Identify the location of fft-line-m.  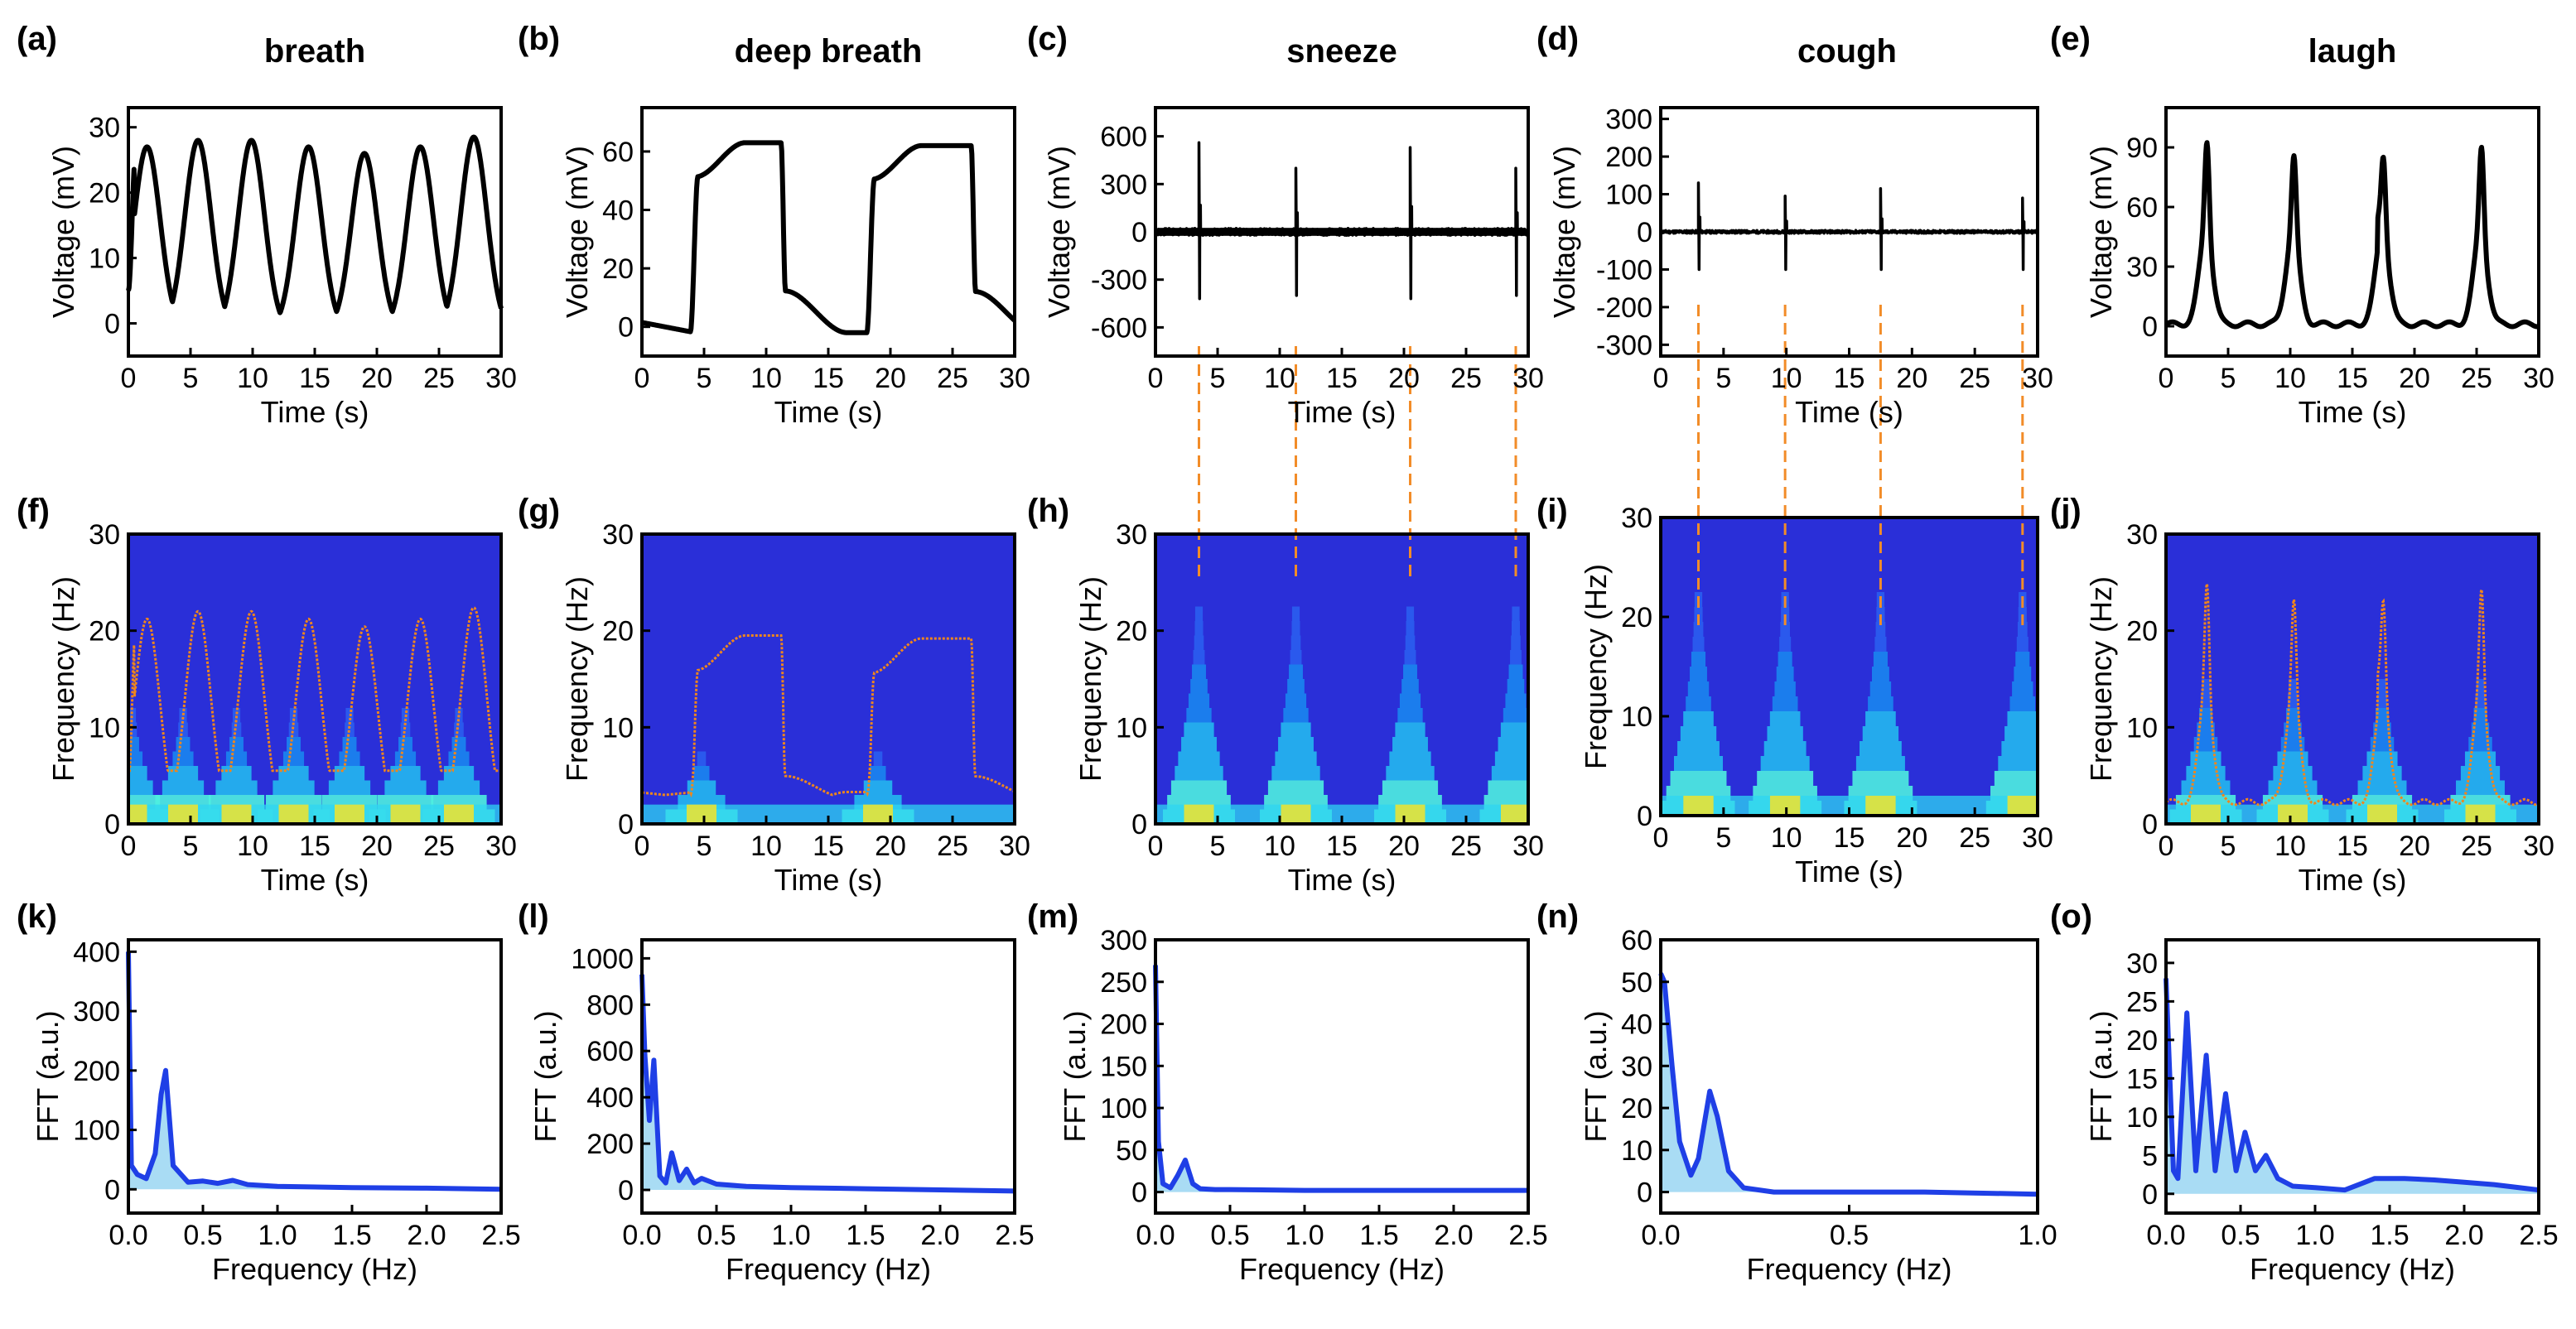
(1340, 1079).